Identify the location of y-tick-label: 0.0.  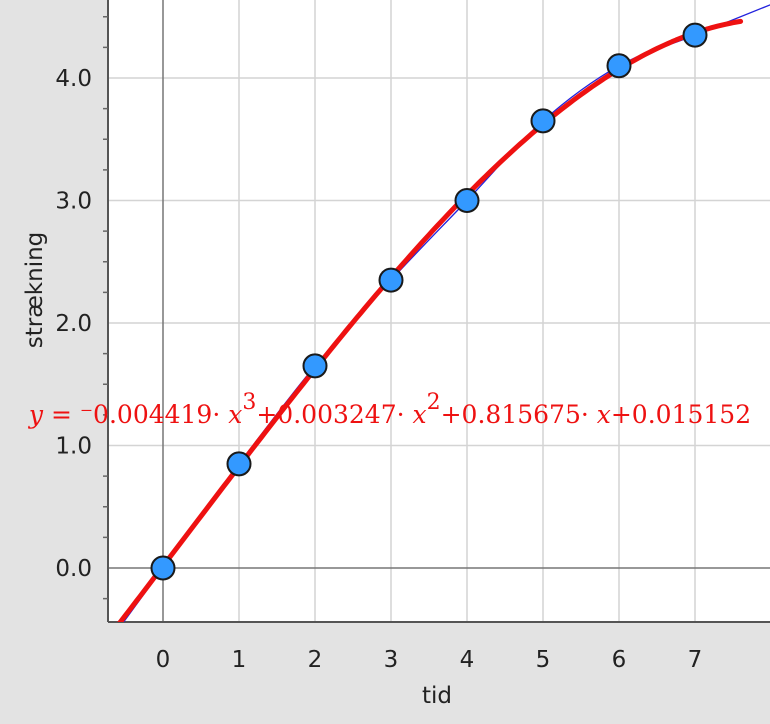
(73, 569).